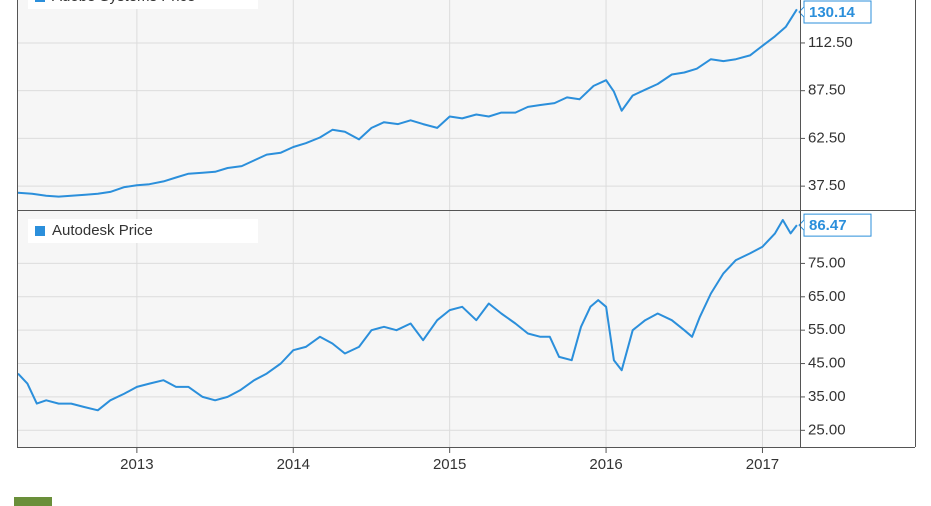  Describe the element at coordinates (762, 464) in the screenshot. I see `x-tick-label: 2017` at that location.